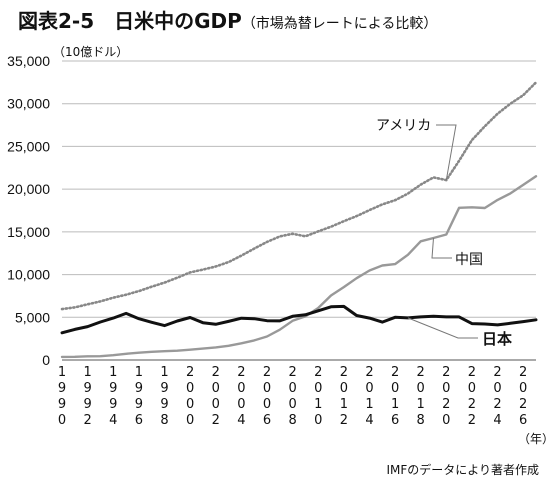 The image size is (549, 493). What do you see at coordinates (462, 469) in the screenshot?
I see `source-note: IMFのデータにより著者作成` at bounding box center [462, 469].